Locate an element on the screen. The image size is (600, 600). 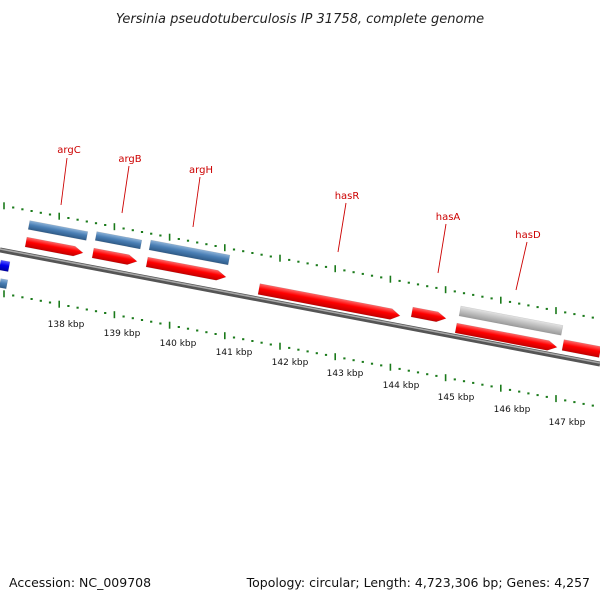
feature-hasD-arrow is located at coordinates (506, 336).